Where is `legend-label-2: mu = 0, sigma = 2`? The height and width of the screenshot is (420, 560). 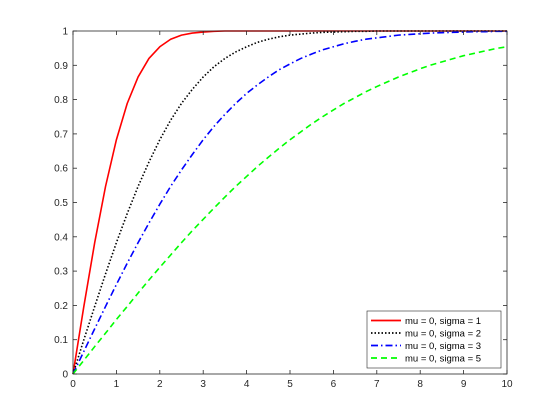
legend-label-2: mu = 0, sigma = 2 is located at coordinates (443, 333).